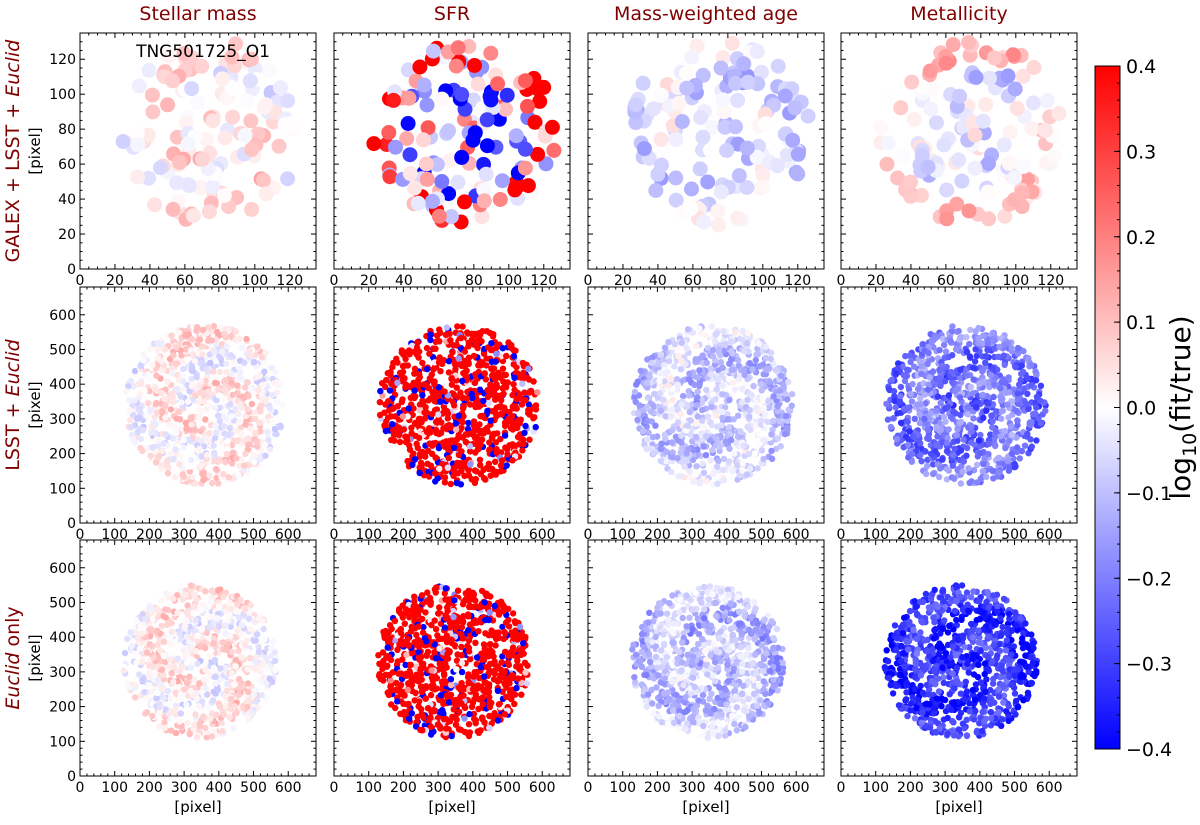 The image size is (1200, 825). I want to click on y-tick-label: 200, so click(62, 455).